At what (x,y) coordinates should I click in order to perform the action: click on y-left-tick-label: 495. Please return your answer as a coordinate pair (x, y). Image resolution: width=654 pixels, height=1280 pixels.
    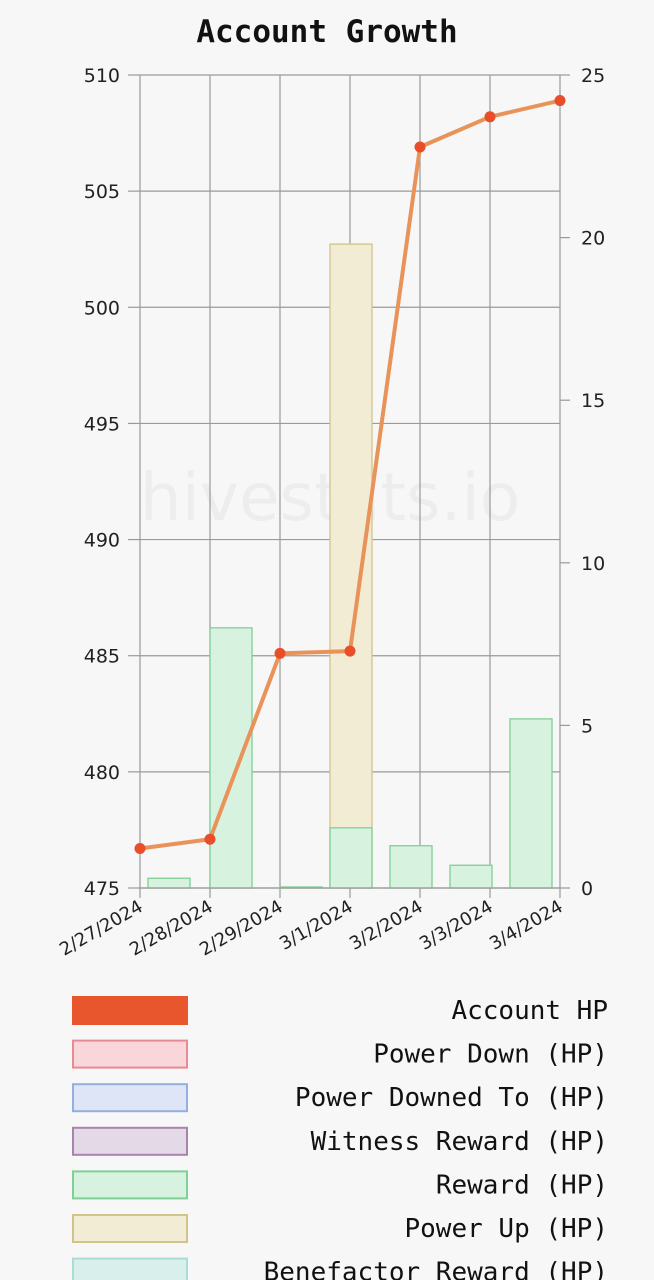
    Looking at the image, I should click on (102, 424).